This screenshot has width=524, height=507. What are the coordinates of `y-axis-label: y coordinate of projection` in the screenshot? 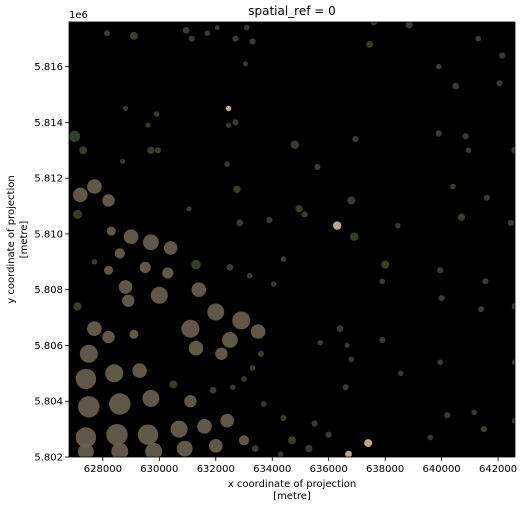 It's located at (11, 239).